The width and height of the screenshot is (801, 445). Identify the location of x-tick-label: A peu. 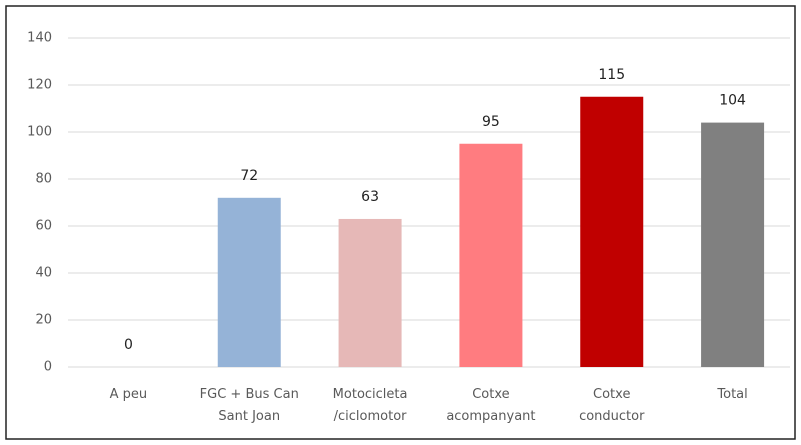
(128, 394).